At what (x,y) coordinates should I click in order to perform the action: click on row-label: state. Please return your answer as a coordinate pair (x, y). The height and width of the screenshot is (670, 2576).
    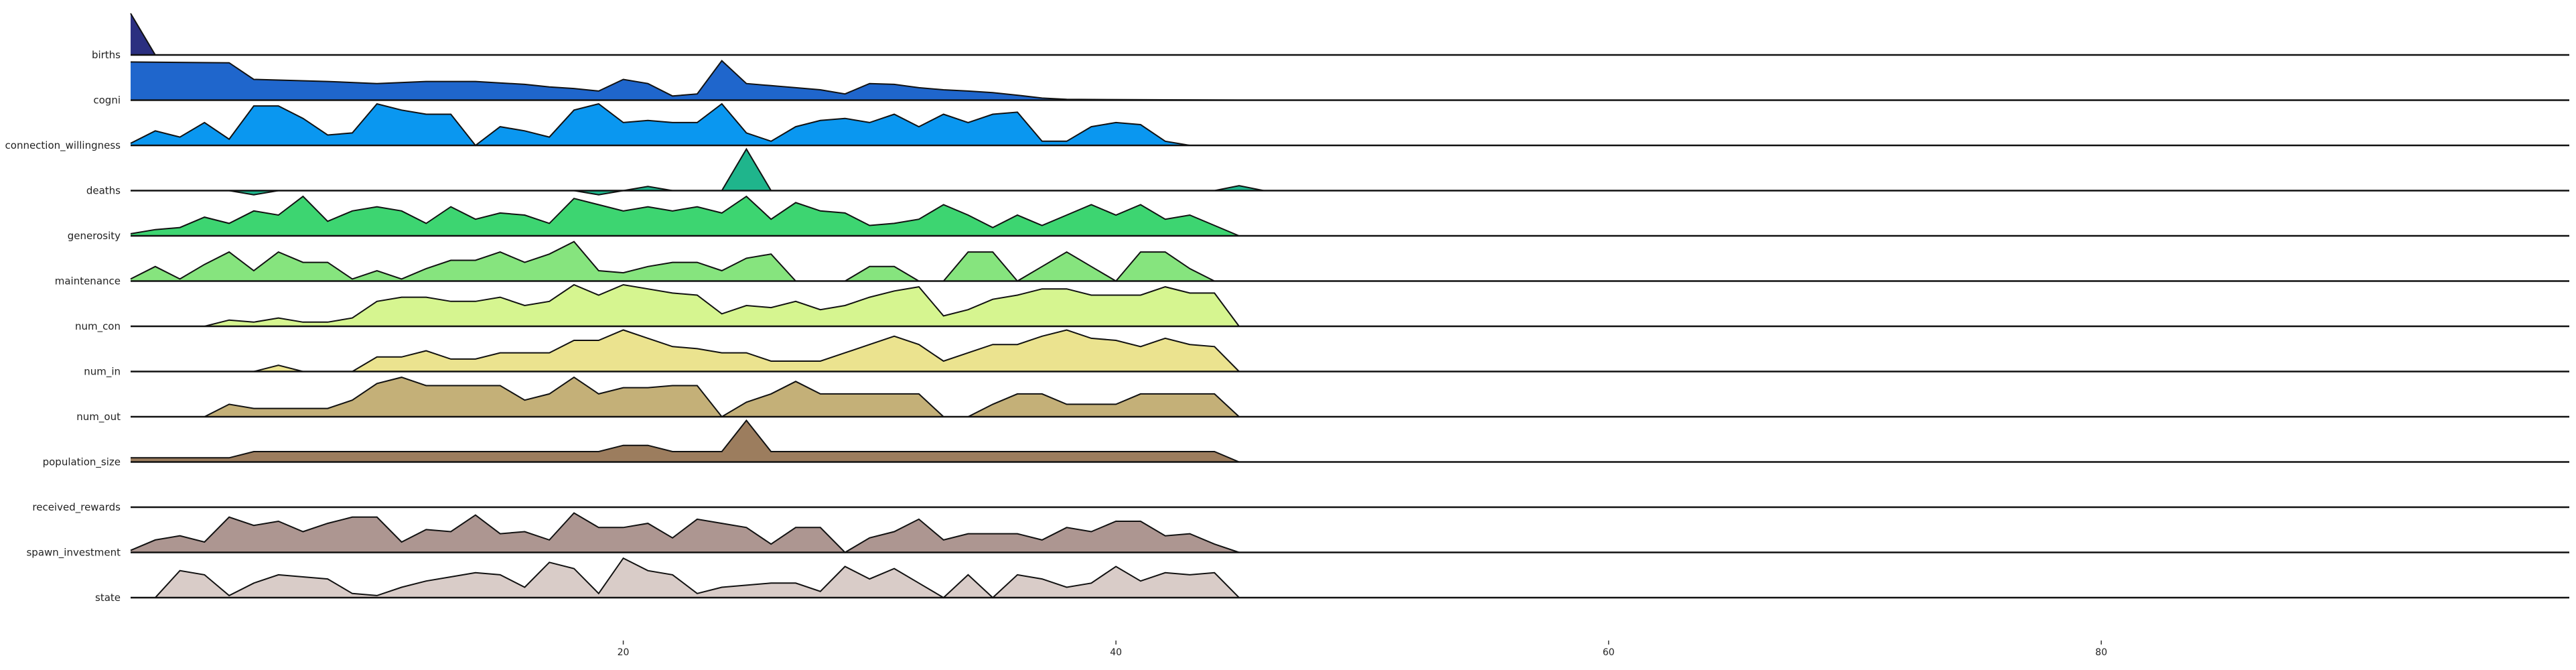
    Looking at the image, I should click on (108, 598).